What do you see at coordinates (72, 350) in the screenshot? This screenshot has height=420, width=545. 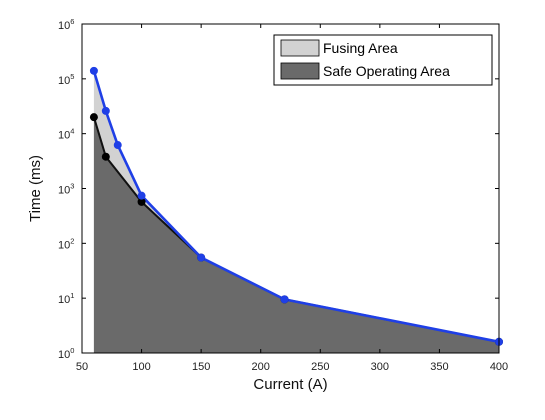 I see `y-tick-exponent: 0` at bounding box center [72, 350].